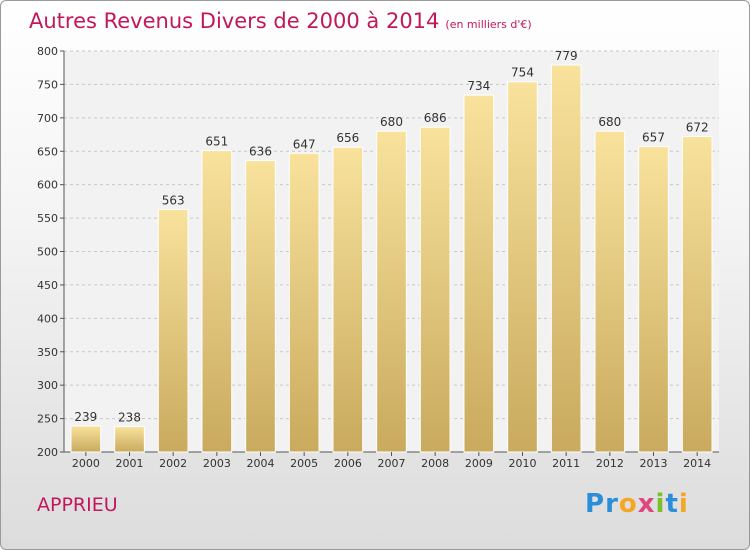  What do you see at coordinates (77, 505) in the screenshot?
I see `location-label: APPRIEU` at bounding box center [77, 505].